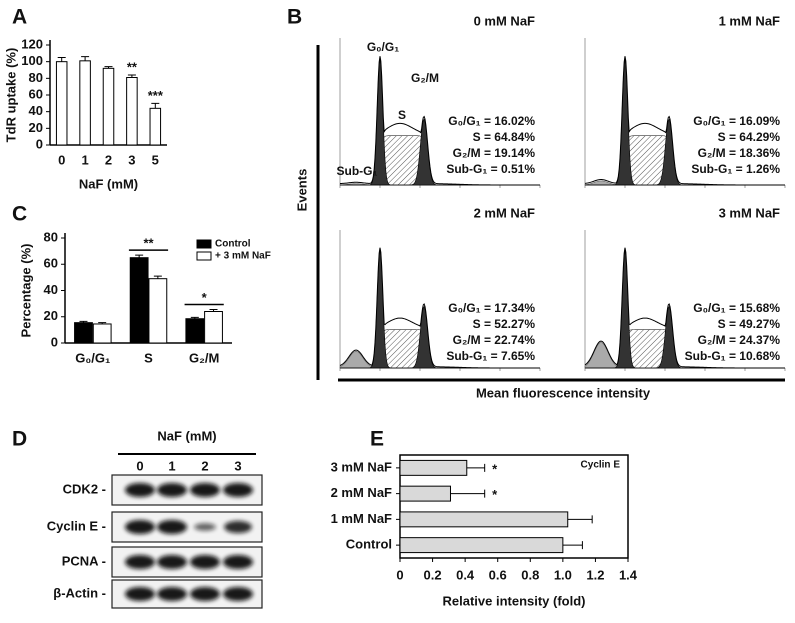  What do you see at coordinates (491, 308) in the screenshot?
I see `phase-stat: G₀/G₁ = 17.34%` at bounding box center [491, 308].